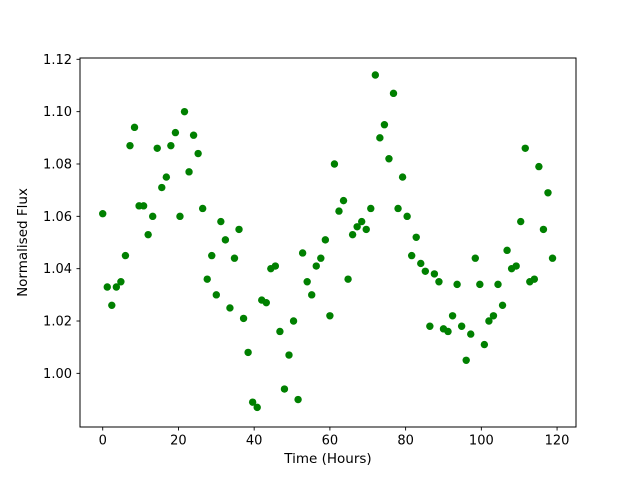 This screenshot has width=640, height=480. I want to click on y-axis-tick-label: 1.00, so click(57, 374).